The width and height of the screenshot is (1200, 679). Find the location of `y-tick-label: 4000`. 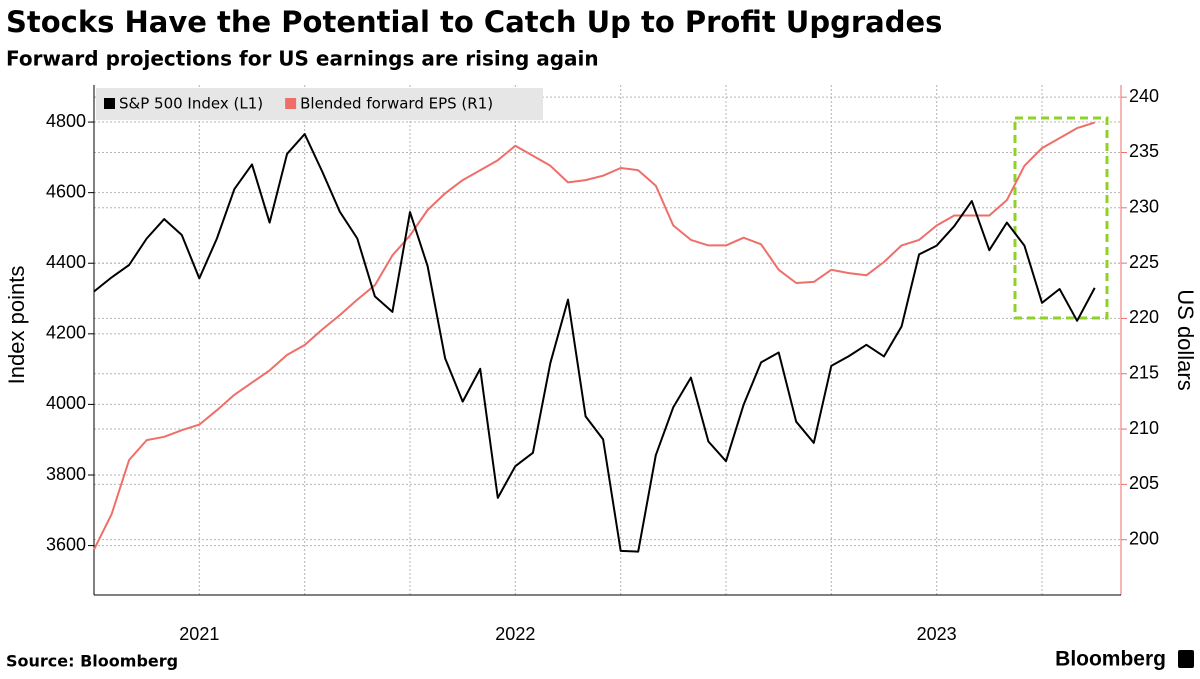

y-tick-label: 4000 is located at coordinates (66, 403).